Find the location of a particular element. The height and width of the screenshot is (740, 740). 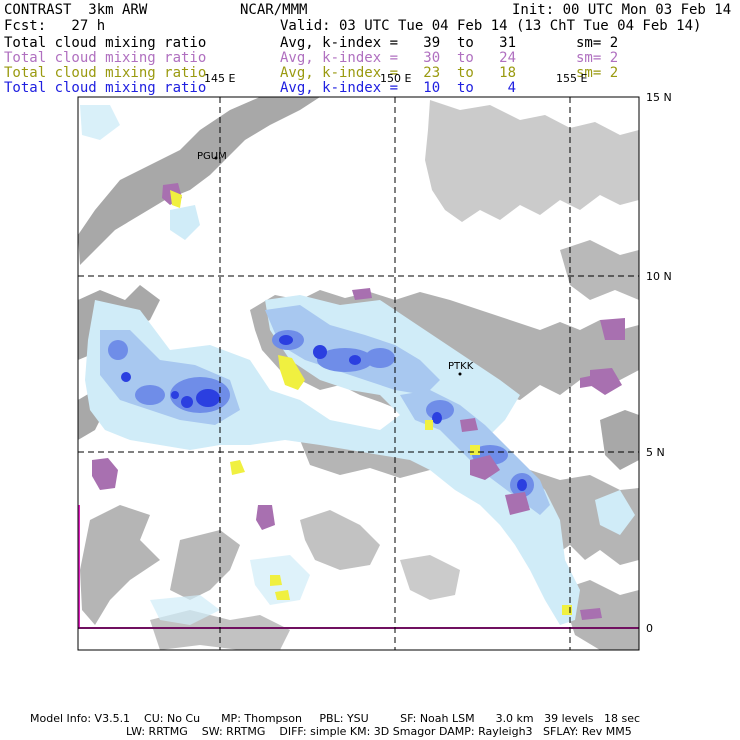

field-sm-1: sm= 2 is located at coordinates (597, 43).